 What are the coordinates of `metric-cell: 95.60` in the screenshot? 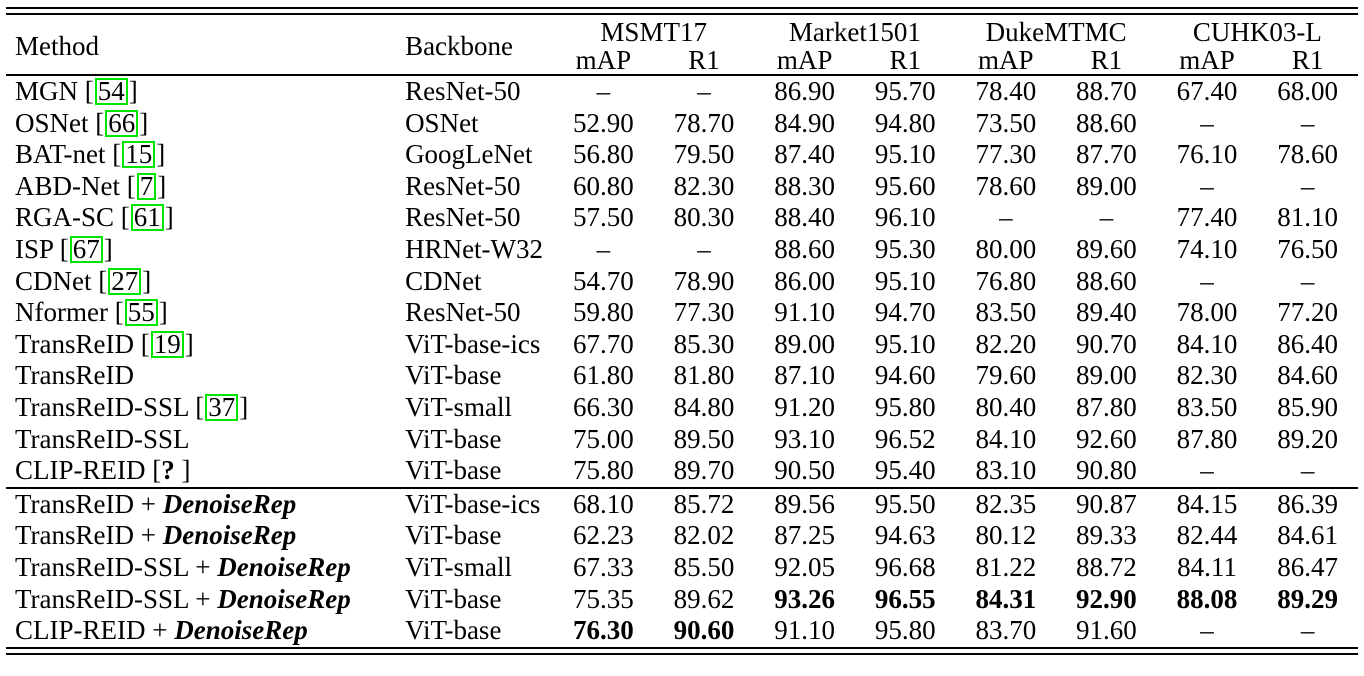 It's located at (905, 185).